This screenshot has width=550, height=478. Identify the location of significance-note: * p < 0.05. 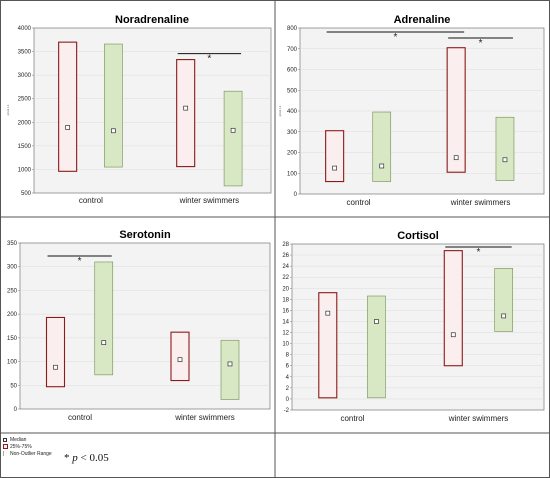
(86, 458).